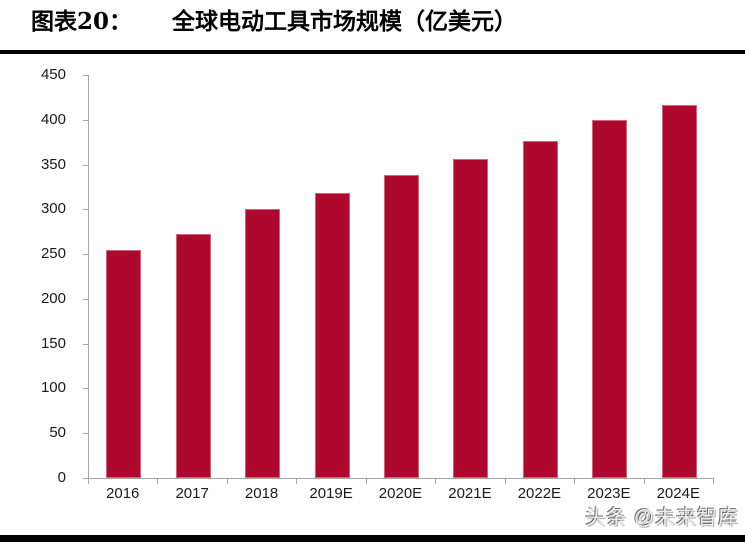 This screenshot has width=745, height=542. I want to click on x-axis-tick-label: 2021E, so click(470, 493).